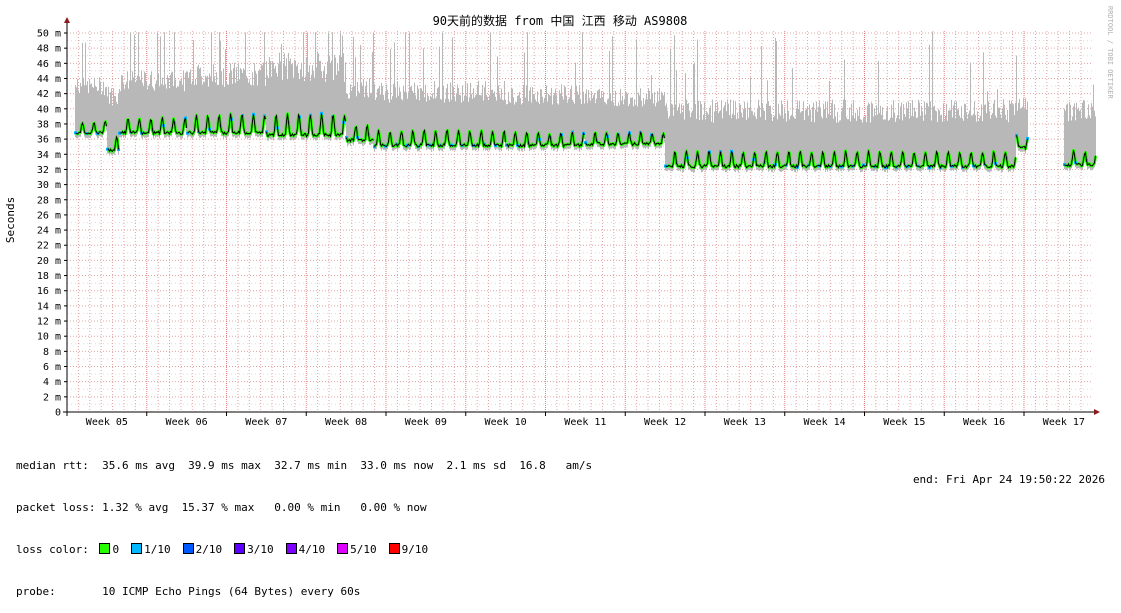  What do you see at coordinates (585, 422) in the screenshot?
I see `x-tick-label: Week 11` at bounding box center [585, 422].